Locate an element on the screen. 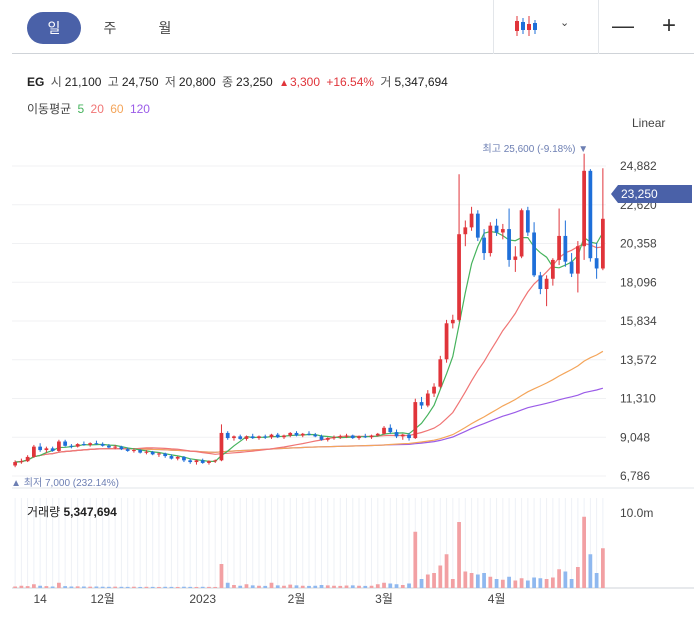 Image resolution: width=700 pixels, height=628 pixels. x-tick-label: 12월 is located at coordinates (102, 599).